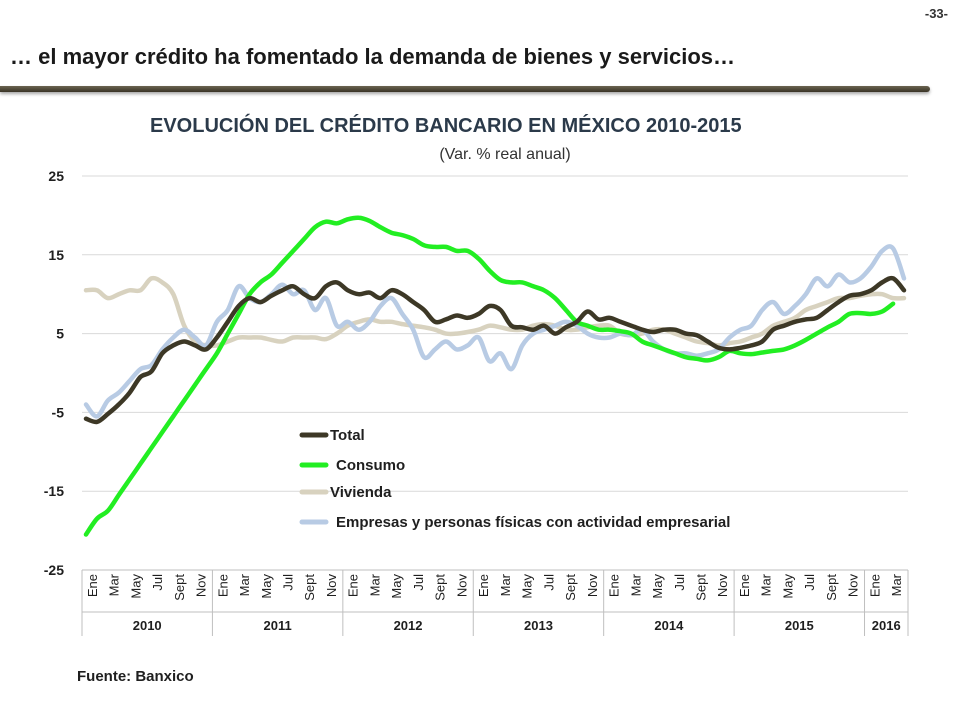  What do you see at coordinates (886, 625) in the screenshot?
I see `year-label: 2016` at bounding box center [886, 625].